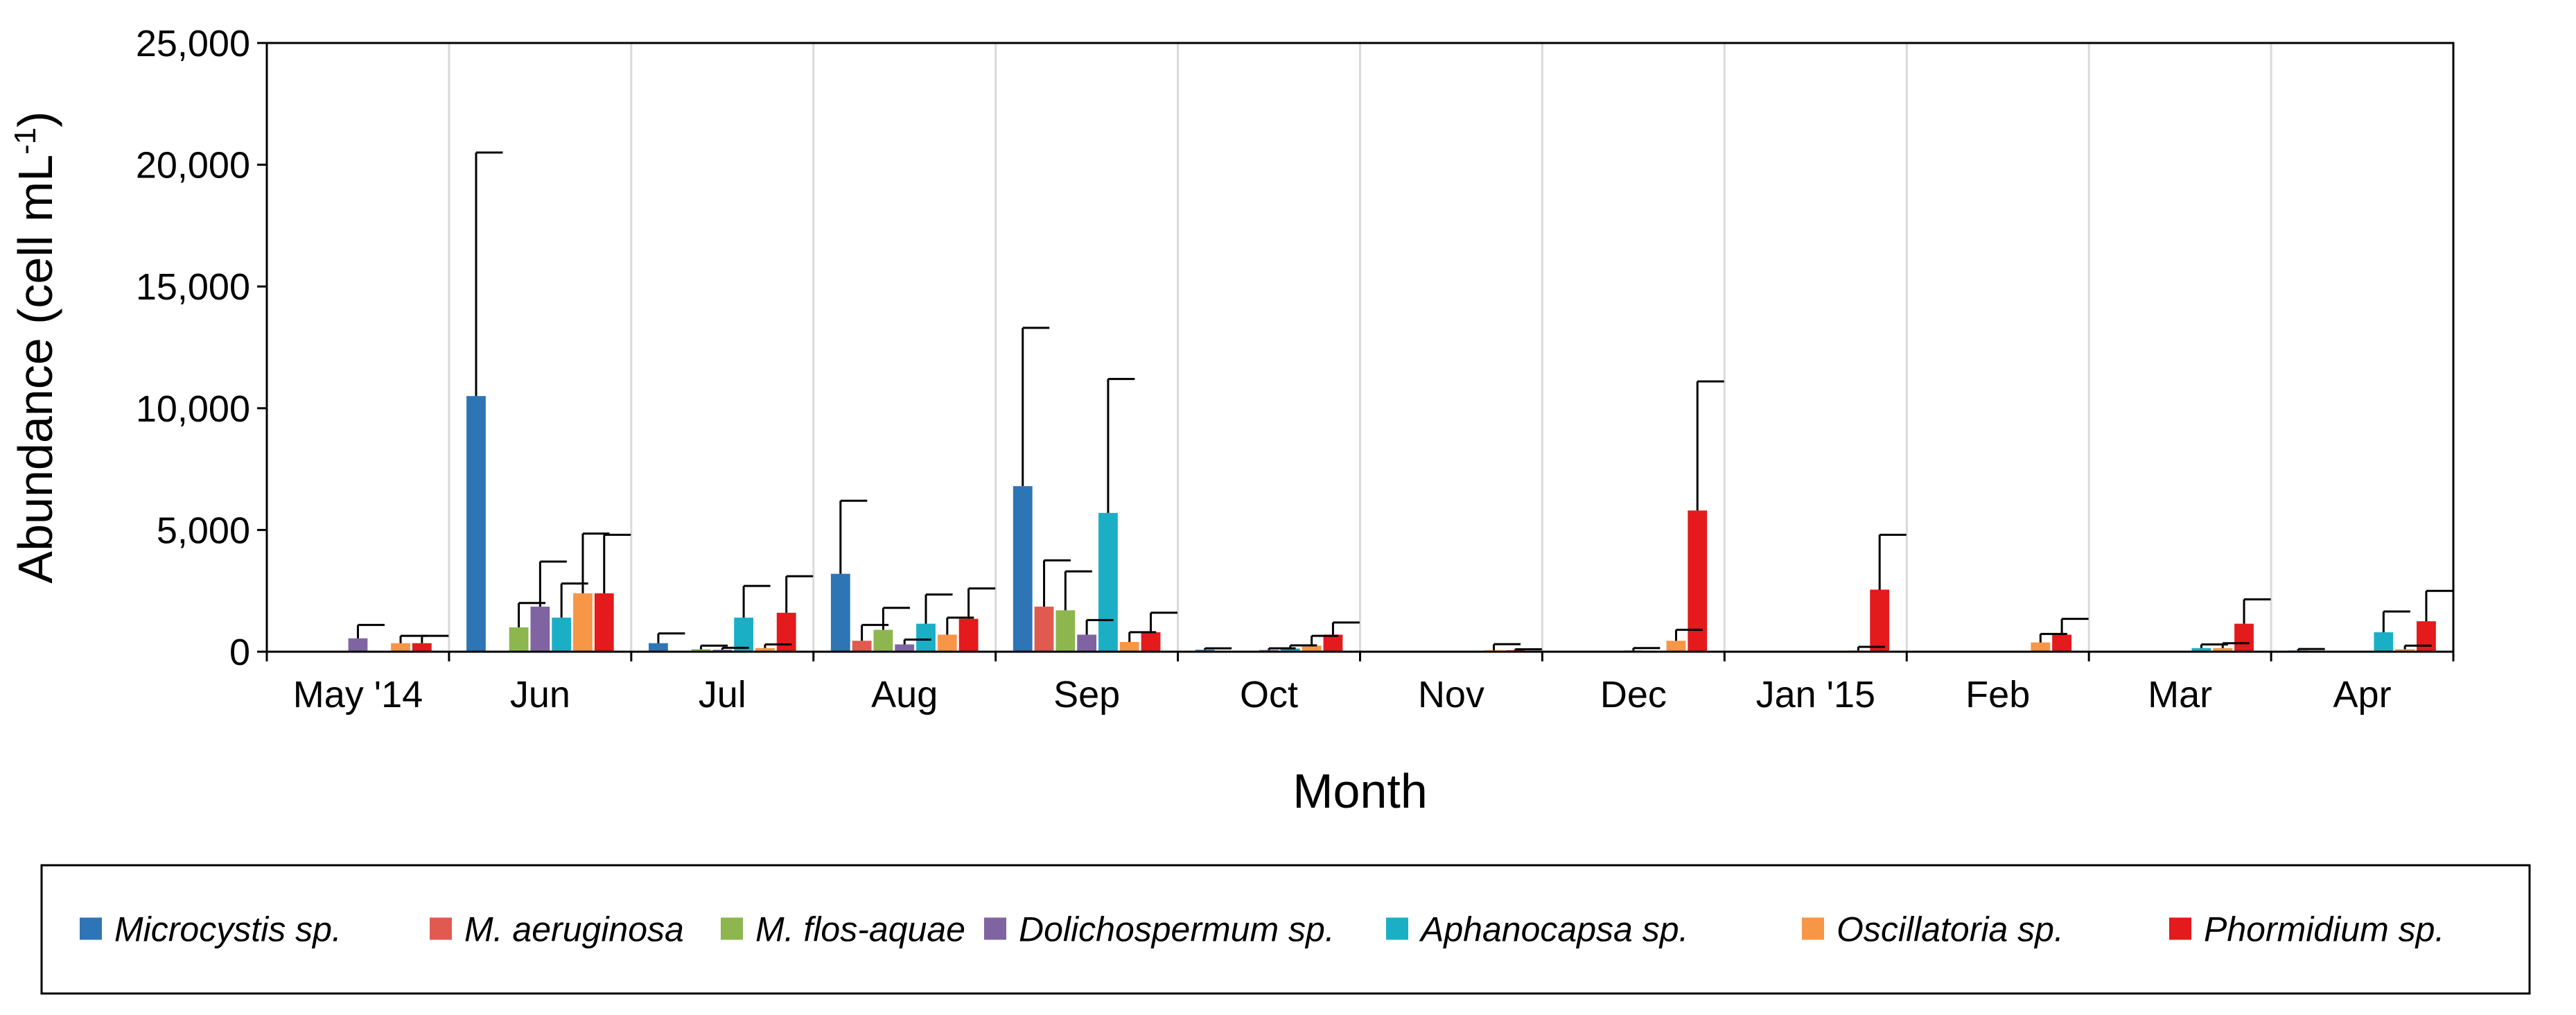  I want to click on y-axis-title: Abundance (cell mL-1), so click(35, 347).